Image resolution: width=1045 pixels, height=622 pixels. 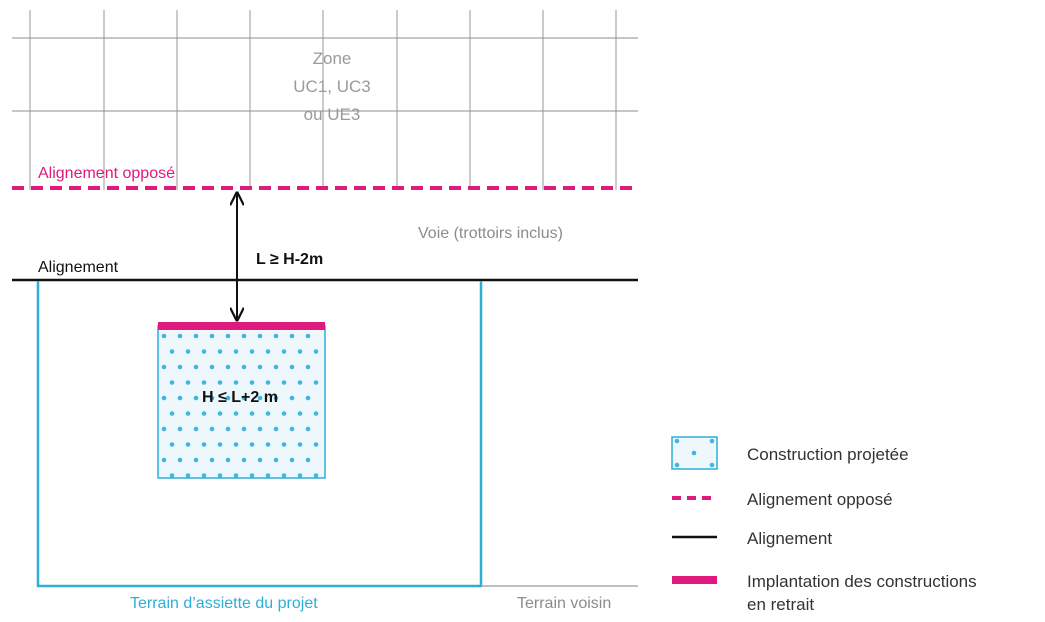 I want to click on distance-rule-label: L ≥ H-2m, so click(x=289, y=259).